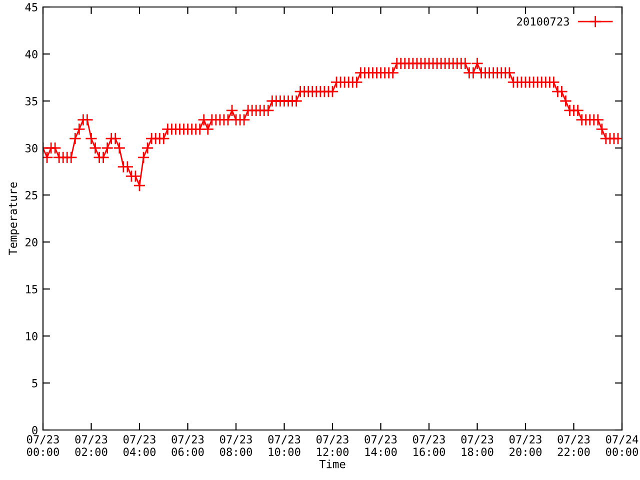 Image resolution: width=640 pixels, height=480 pixels. I want to click on y-tick-label: 10, so click(32, 336).